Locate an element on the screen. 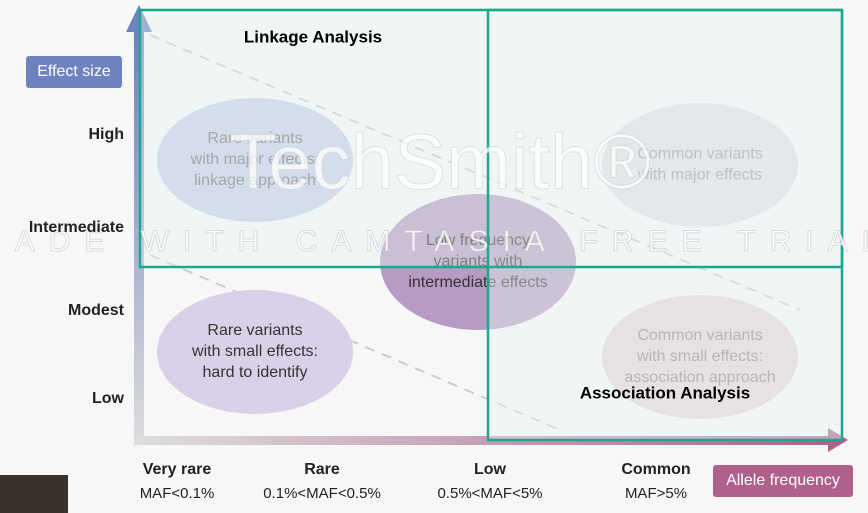 This screenshot has height=513, width=868. region-label: Linkage Analysis is located at coordinates (313, 36).